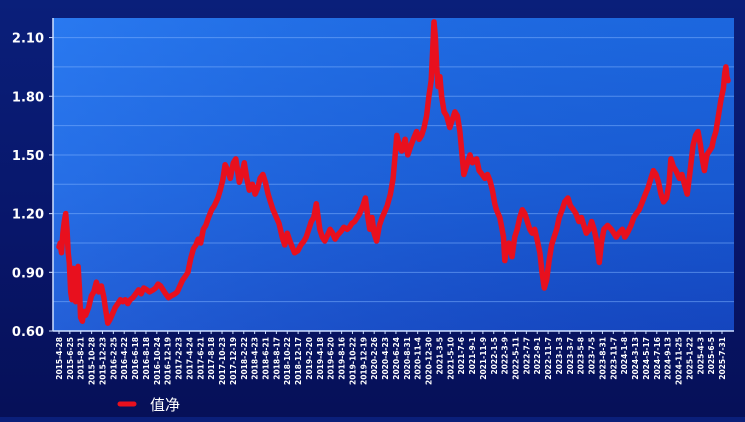 The width and height of the screenshot is (745, 422). I want to click on x-tick-label: 2021-3-5, so click(439, 356).